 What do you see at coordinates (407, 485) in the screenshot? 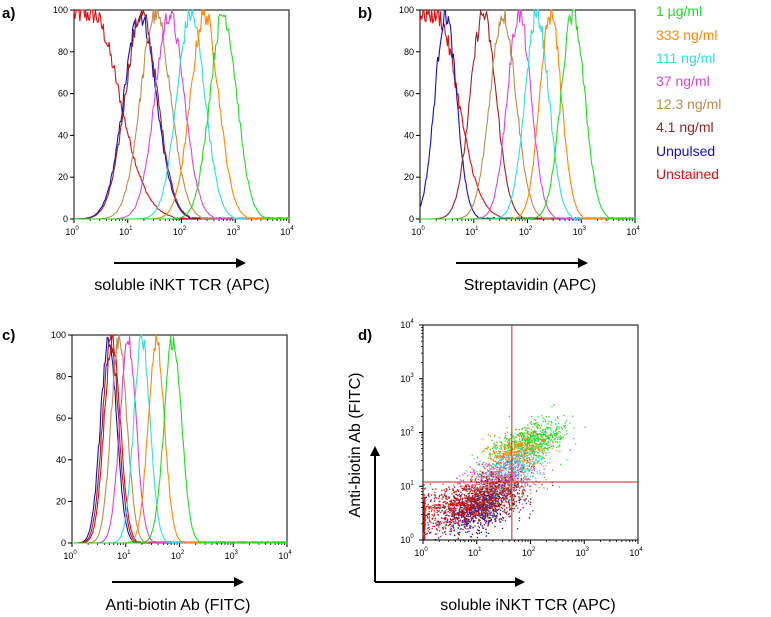
I see `panel-d-ytick-label: 10¹` at bounding box center [407, 485].